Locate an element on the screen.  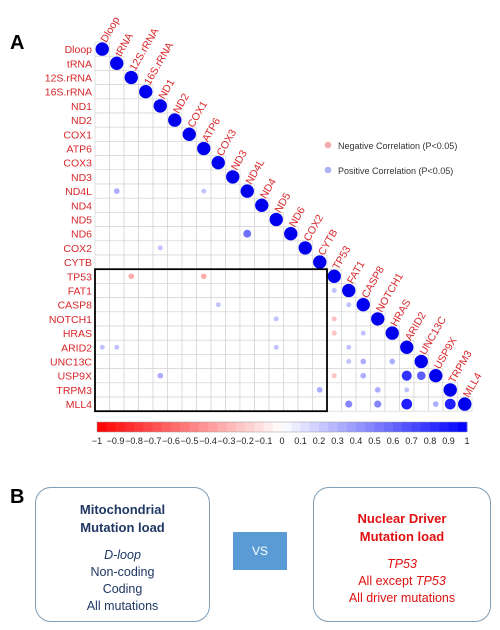
colorbar-tick-label: 0.9 is located at coordinates (448, 441).